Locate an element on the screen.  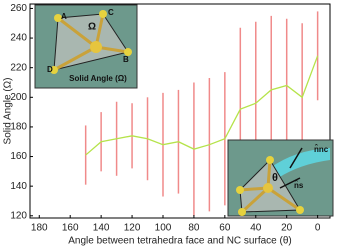
inset-top-left: Ω A B C D Solid Angle (Ω) is located at coordinates (86, 46).